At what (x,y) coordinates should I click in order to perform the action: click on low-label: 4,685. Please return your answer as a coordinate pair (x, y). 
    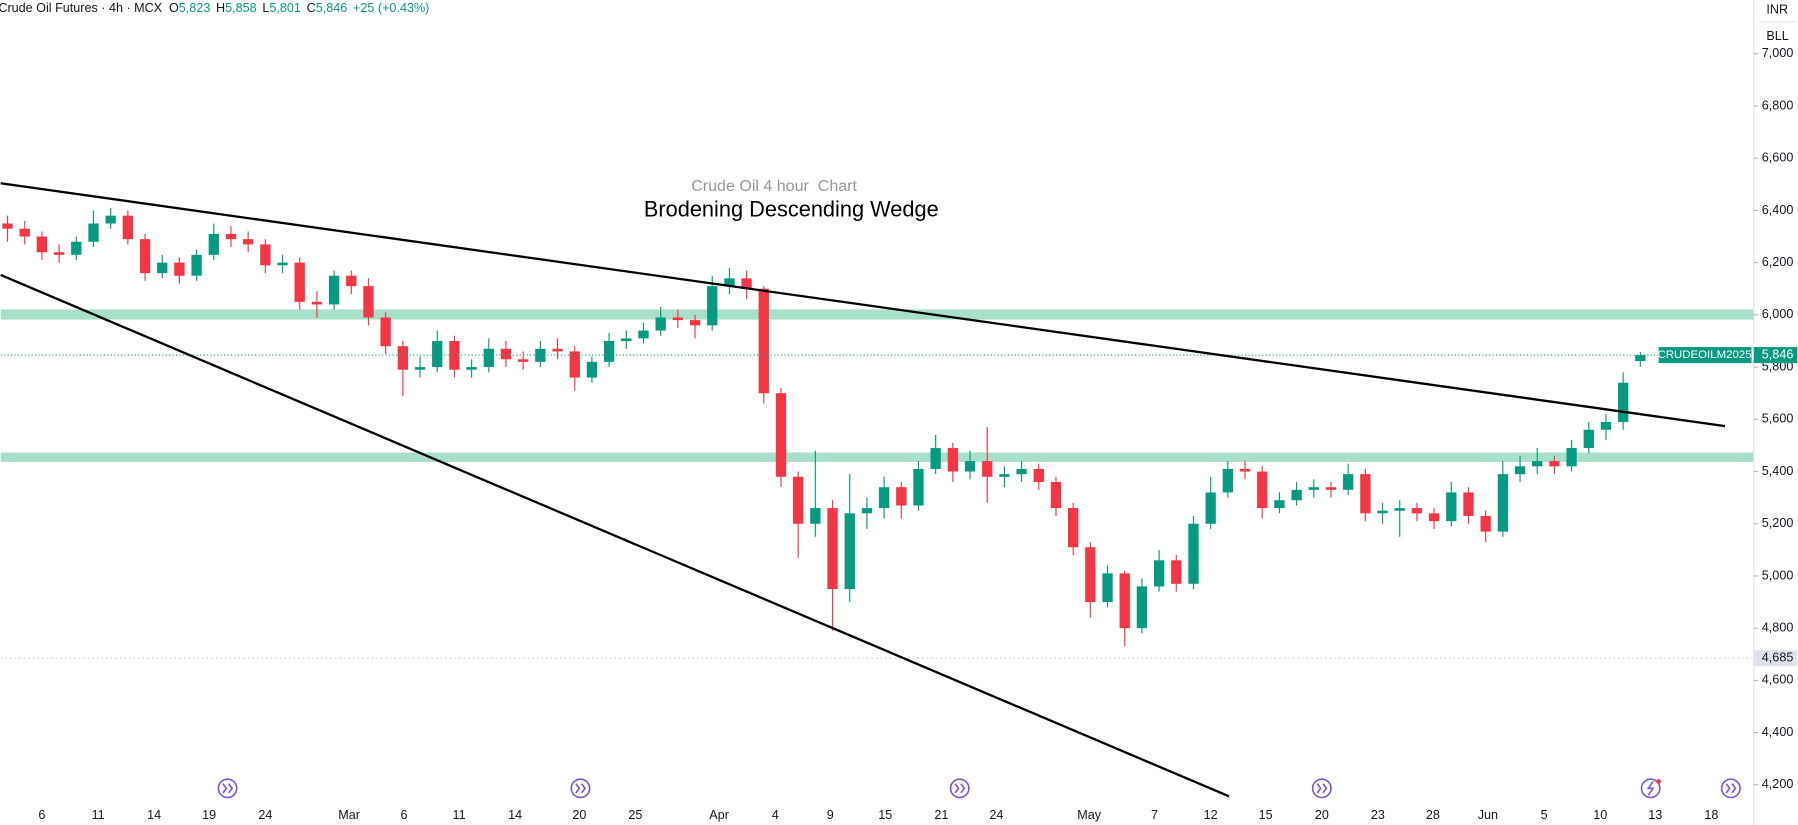
    Looking at the image, I should click on (1778, 658).